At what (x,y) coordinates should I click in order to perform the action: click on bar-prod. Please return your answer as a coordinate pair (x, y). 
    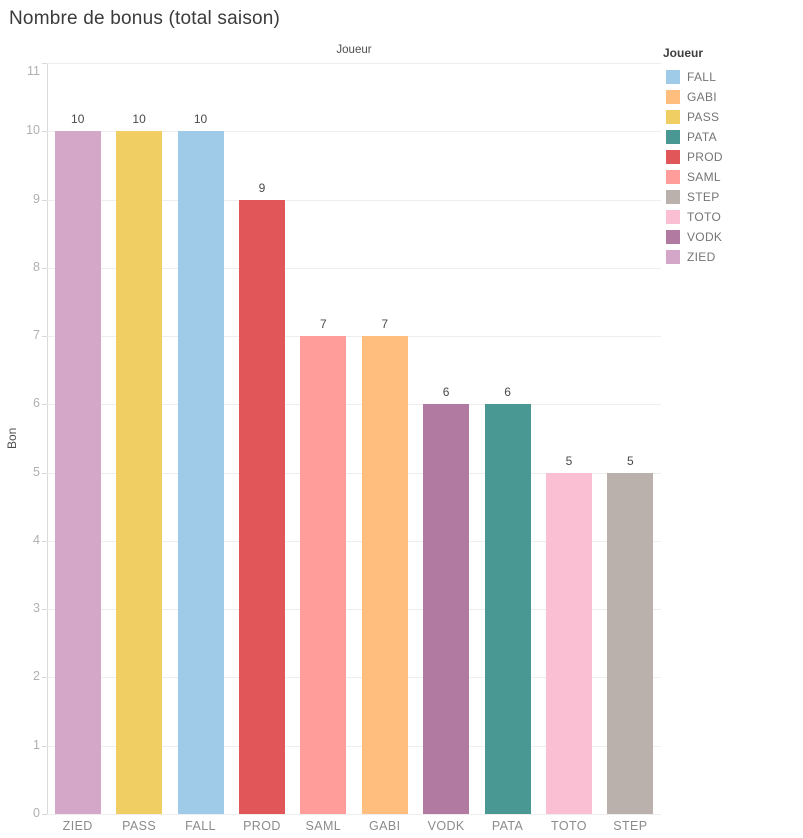
    Looking at the image, I should click on (261, 507).